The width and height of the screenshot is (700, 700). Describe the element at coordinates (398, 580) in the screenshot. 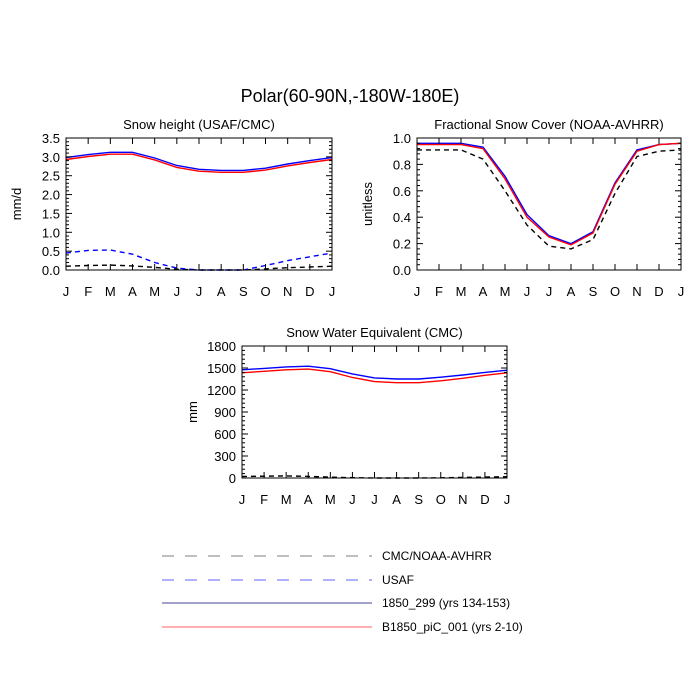

I see `legend-label: USAF` at that location.